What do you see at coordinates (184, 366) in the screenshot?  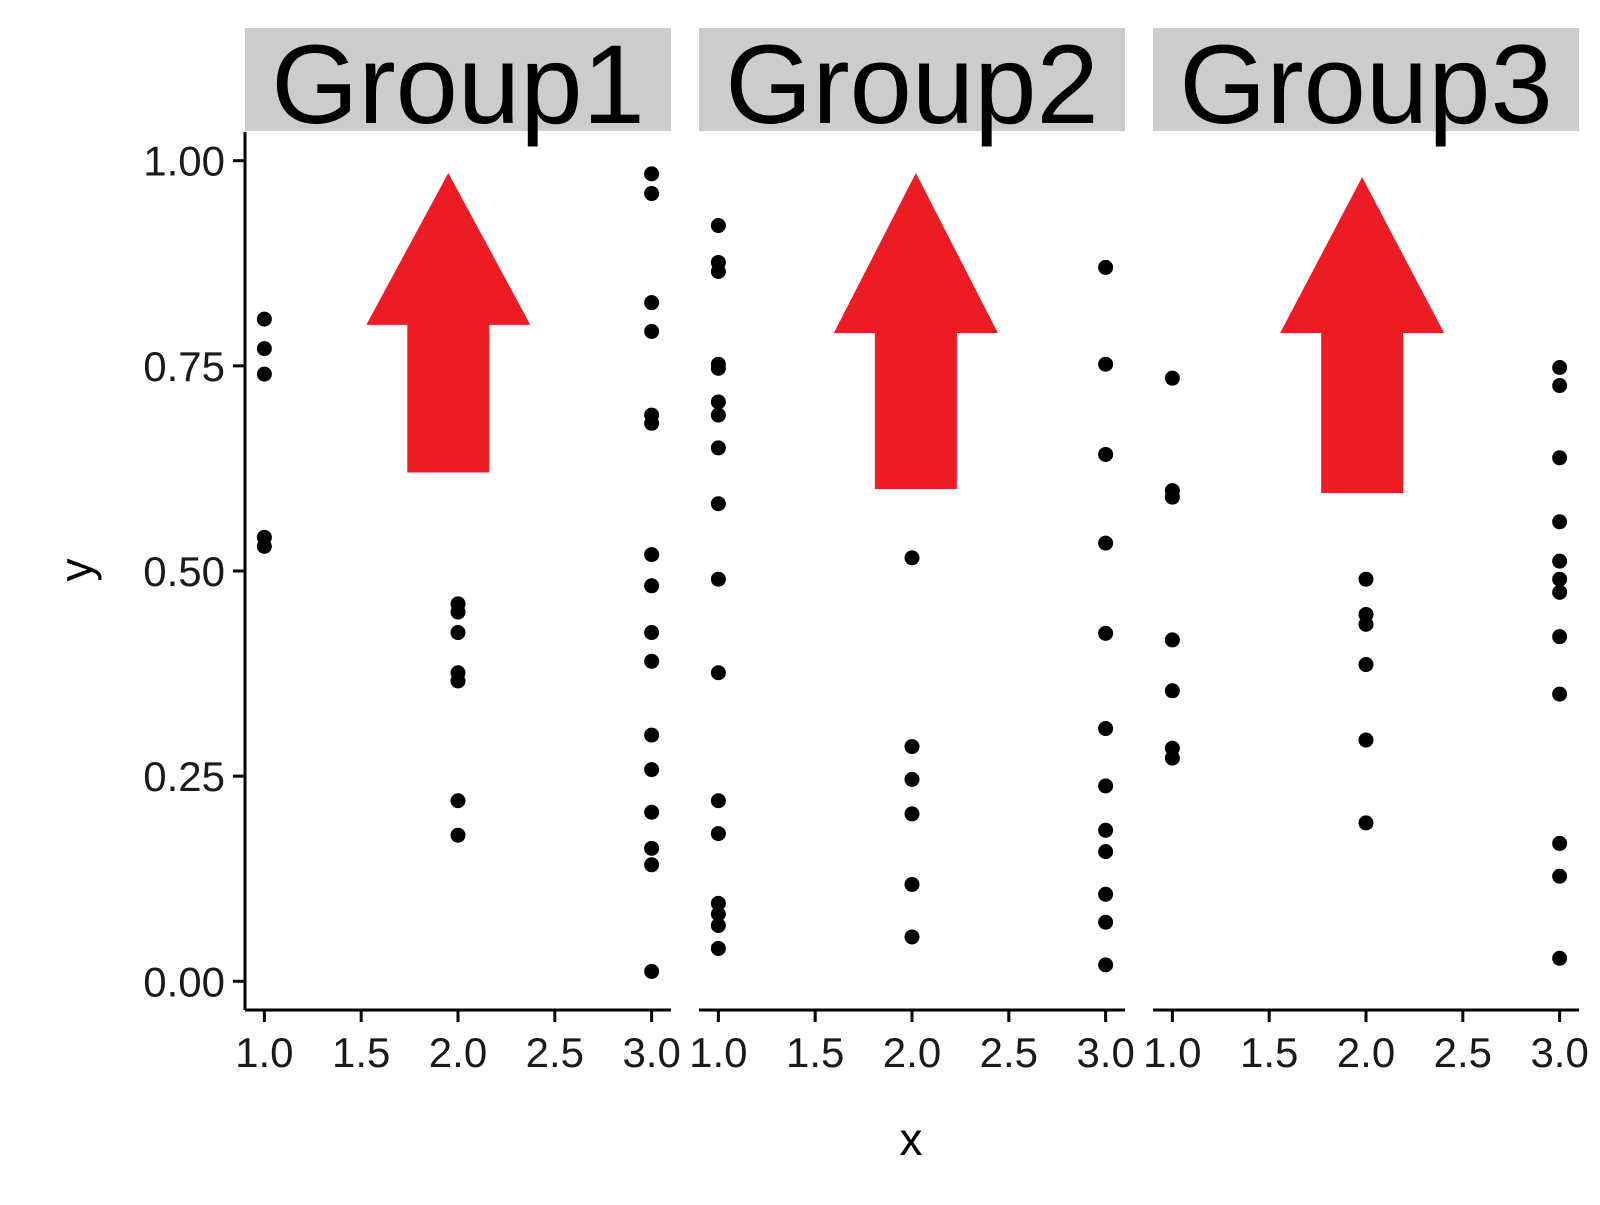 I see `y-tick-label: 0.75` at bounding box center [184, 366].